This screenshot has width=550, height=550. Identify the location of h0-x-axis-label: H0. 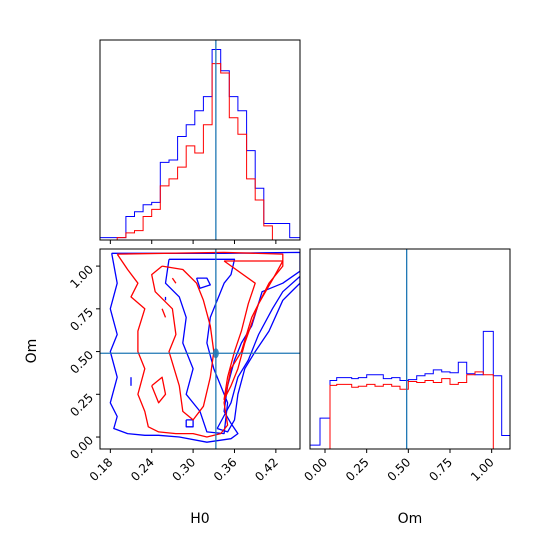
(199, 519).